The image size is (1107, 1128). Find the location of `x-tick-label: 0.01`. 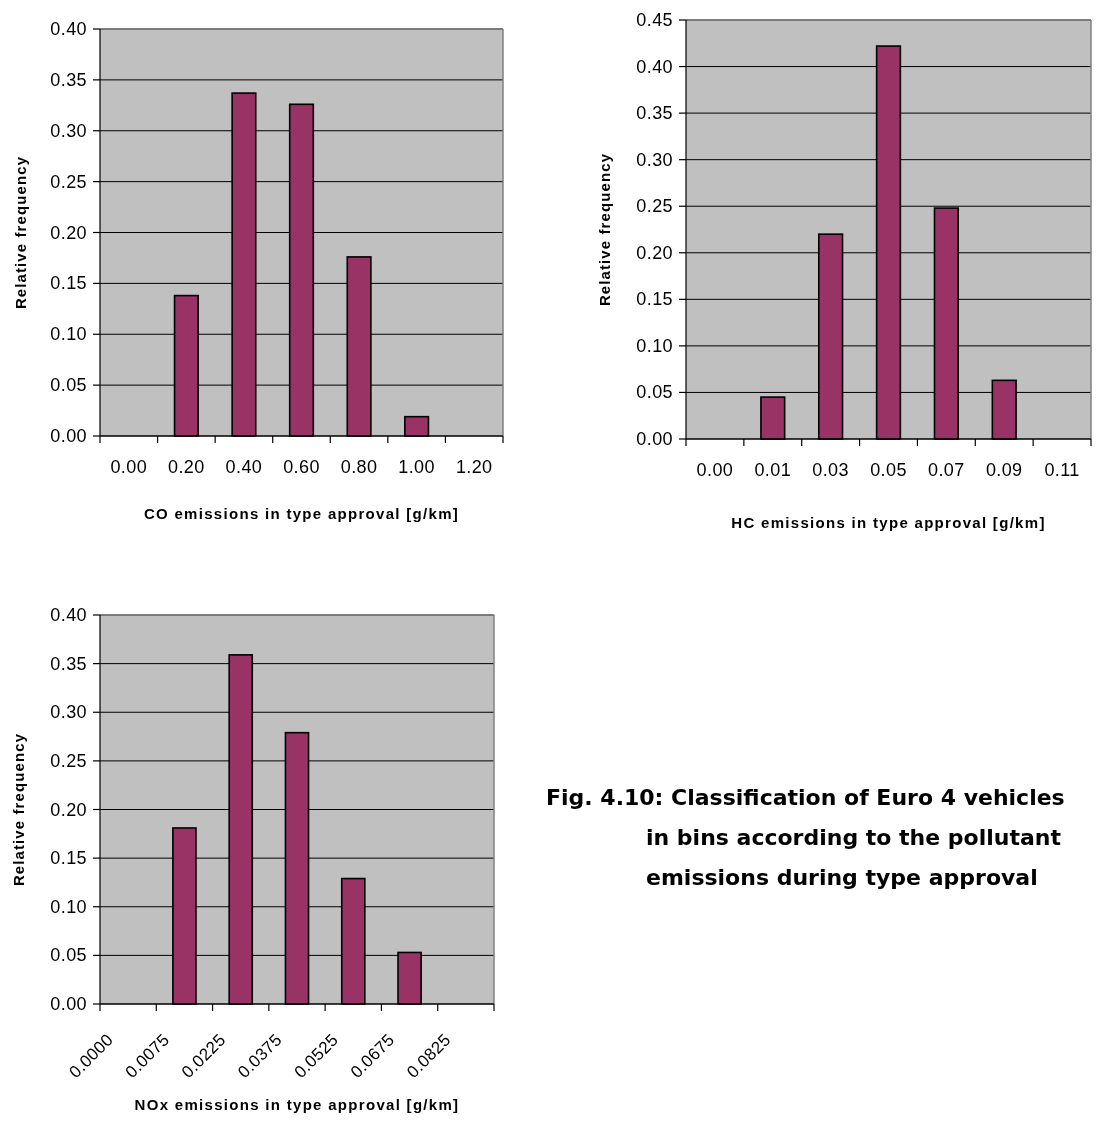

x-tick-label: 0.01 is located at coordinates (773, 470).